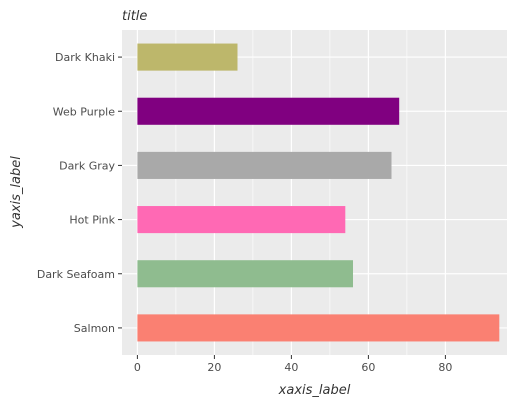  Describe the element at coordinates (187, 57) in the screenshot. I see `bar-dark-khaki` at that location.